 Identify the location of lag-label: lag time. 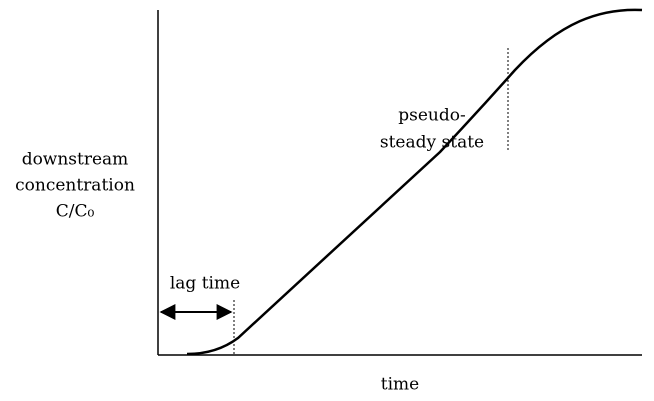
(205, 284).